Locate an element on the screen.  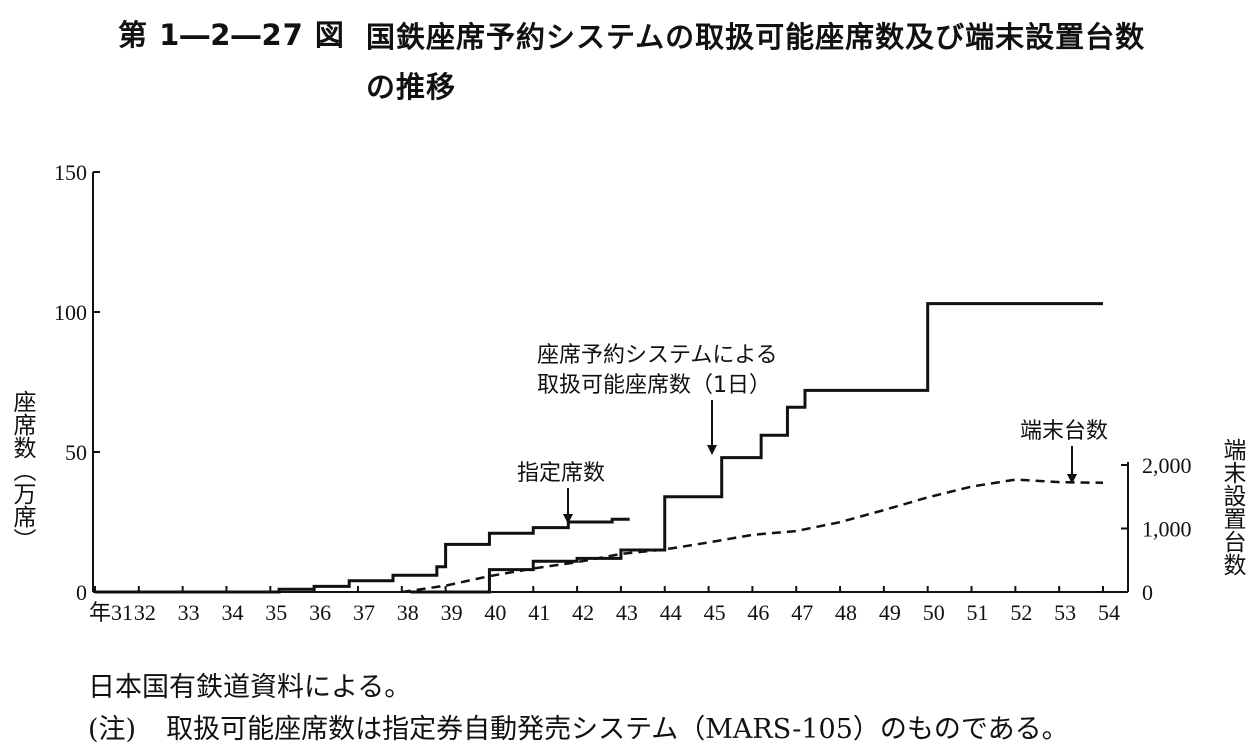
footnote-label: (注) is located at coordinates (112, 729).